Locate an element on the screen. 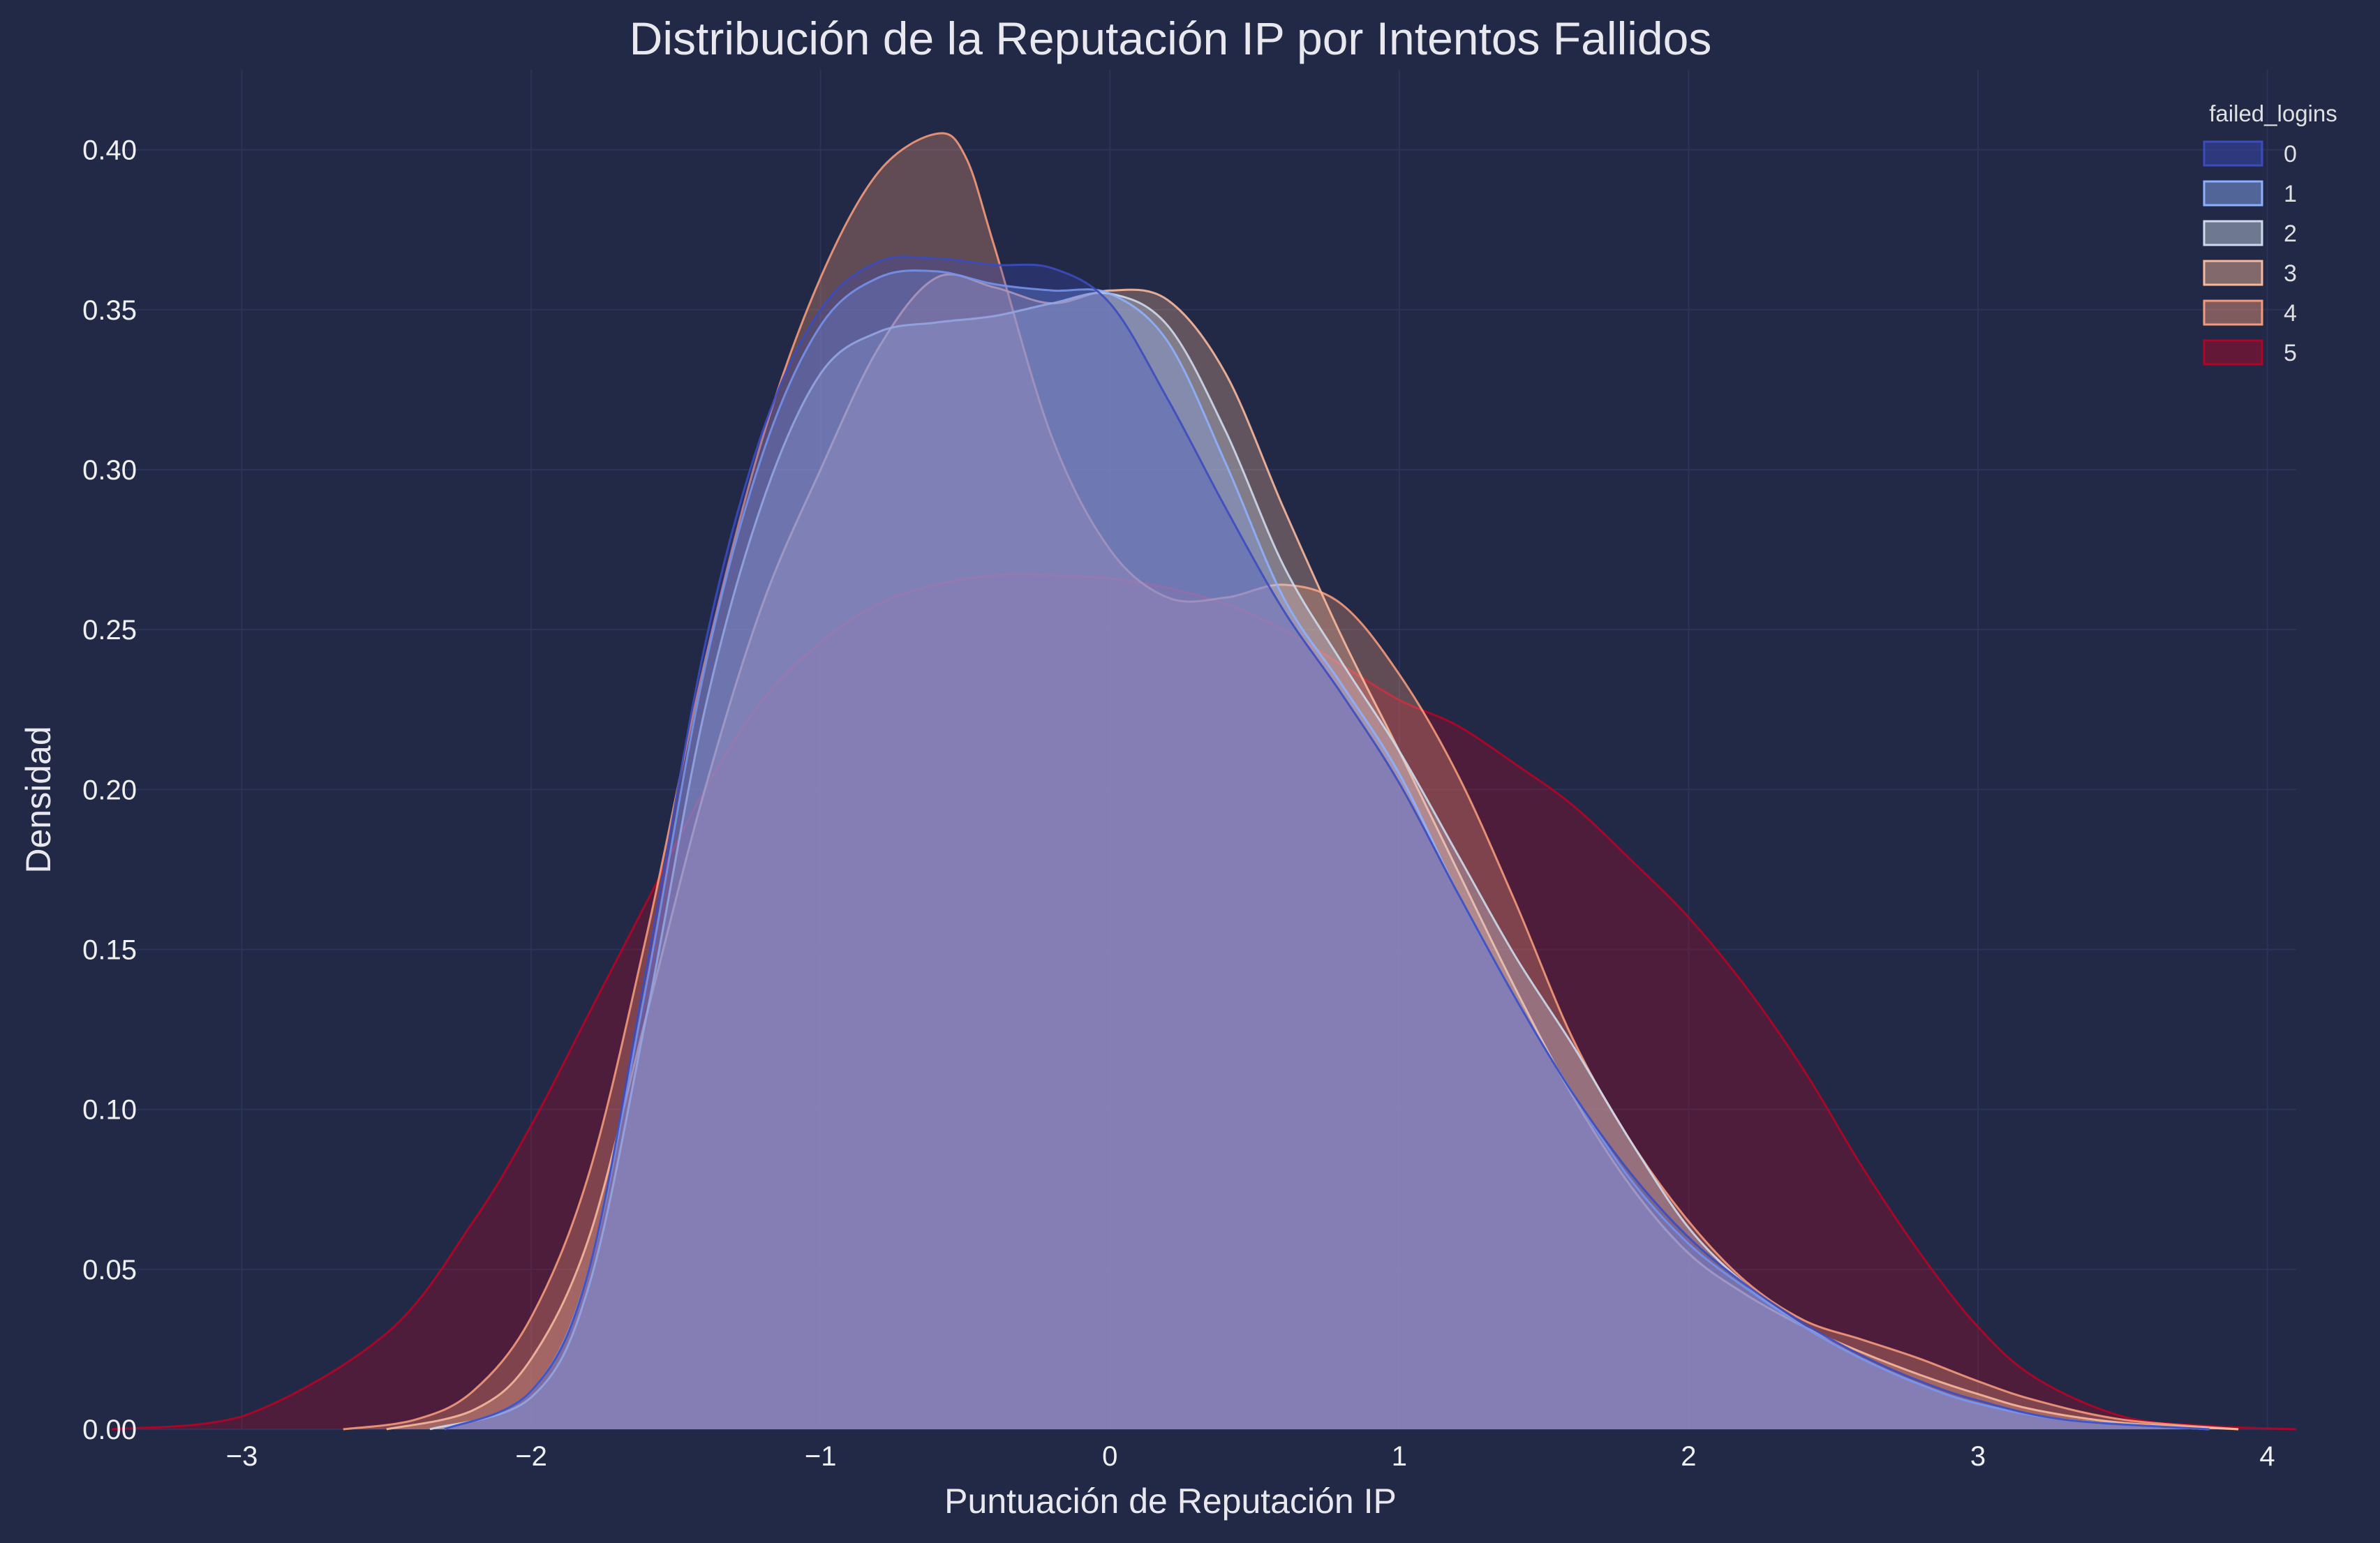 This screenshot has height=1543, width=2380. legend: failed_logins 0 1 2 3 4 5 is located at coordinates (2270, 233).